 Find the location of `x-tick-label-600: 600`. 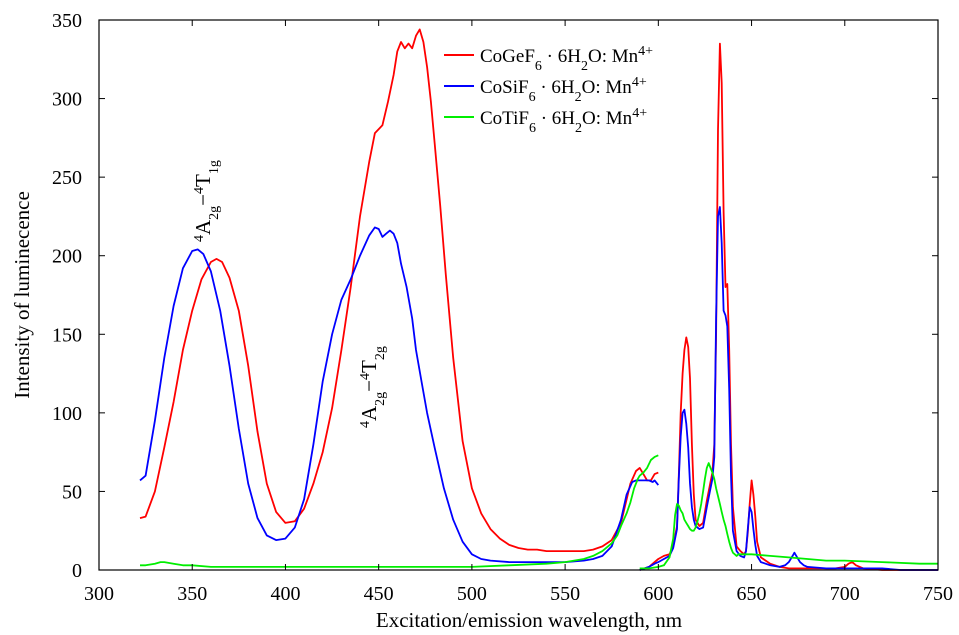

x-tick-label-600: 600 is located at coordinates (658, 594).